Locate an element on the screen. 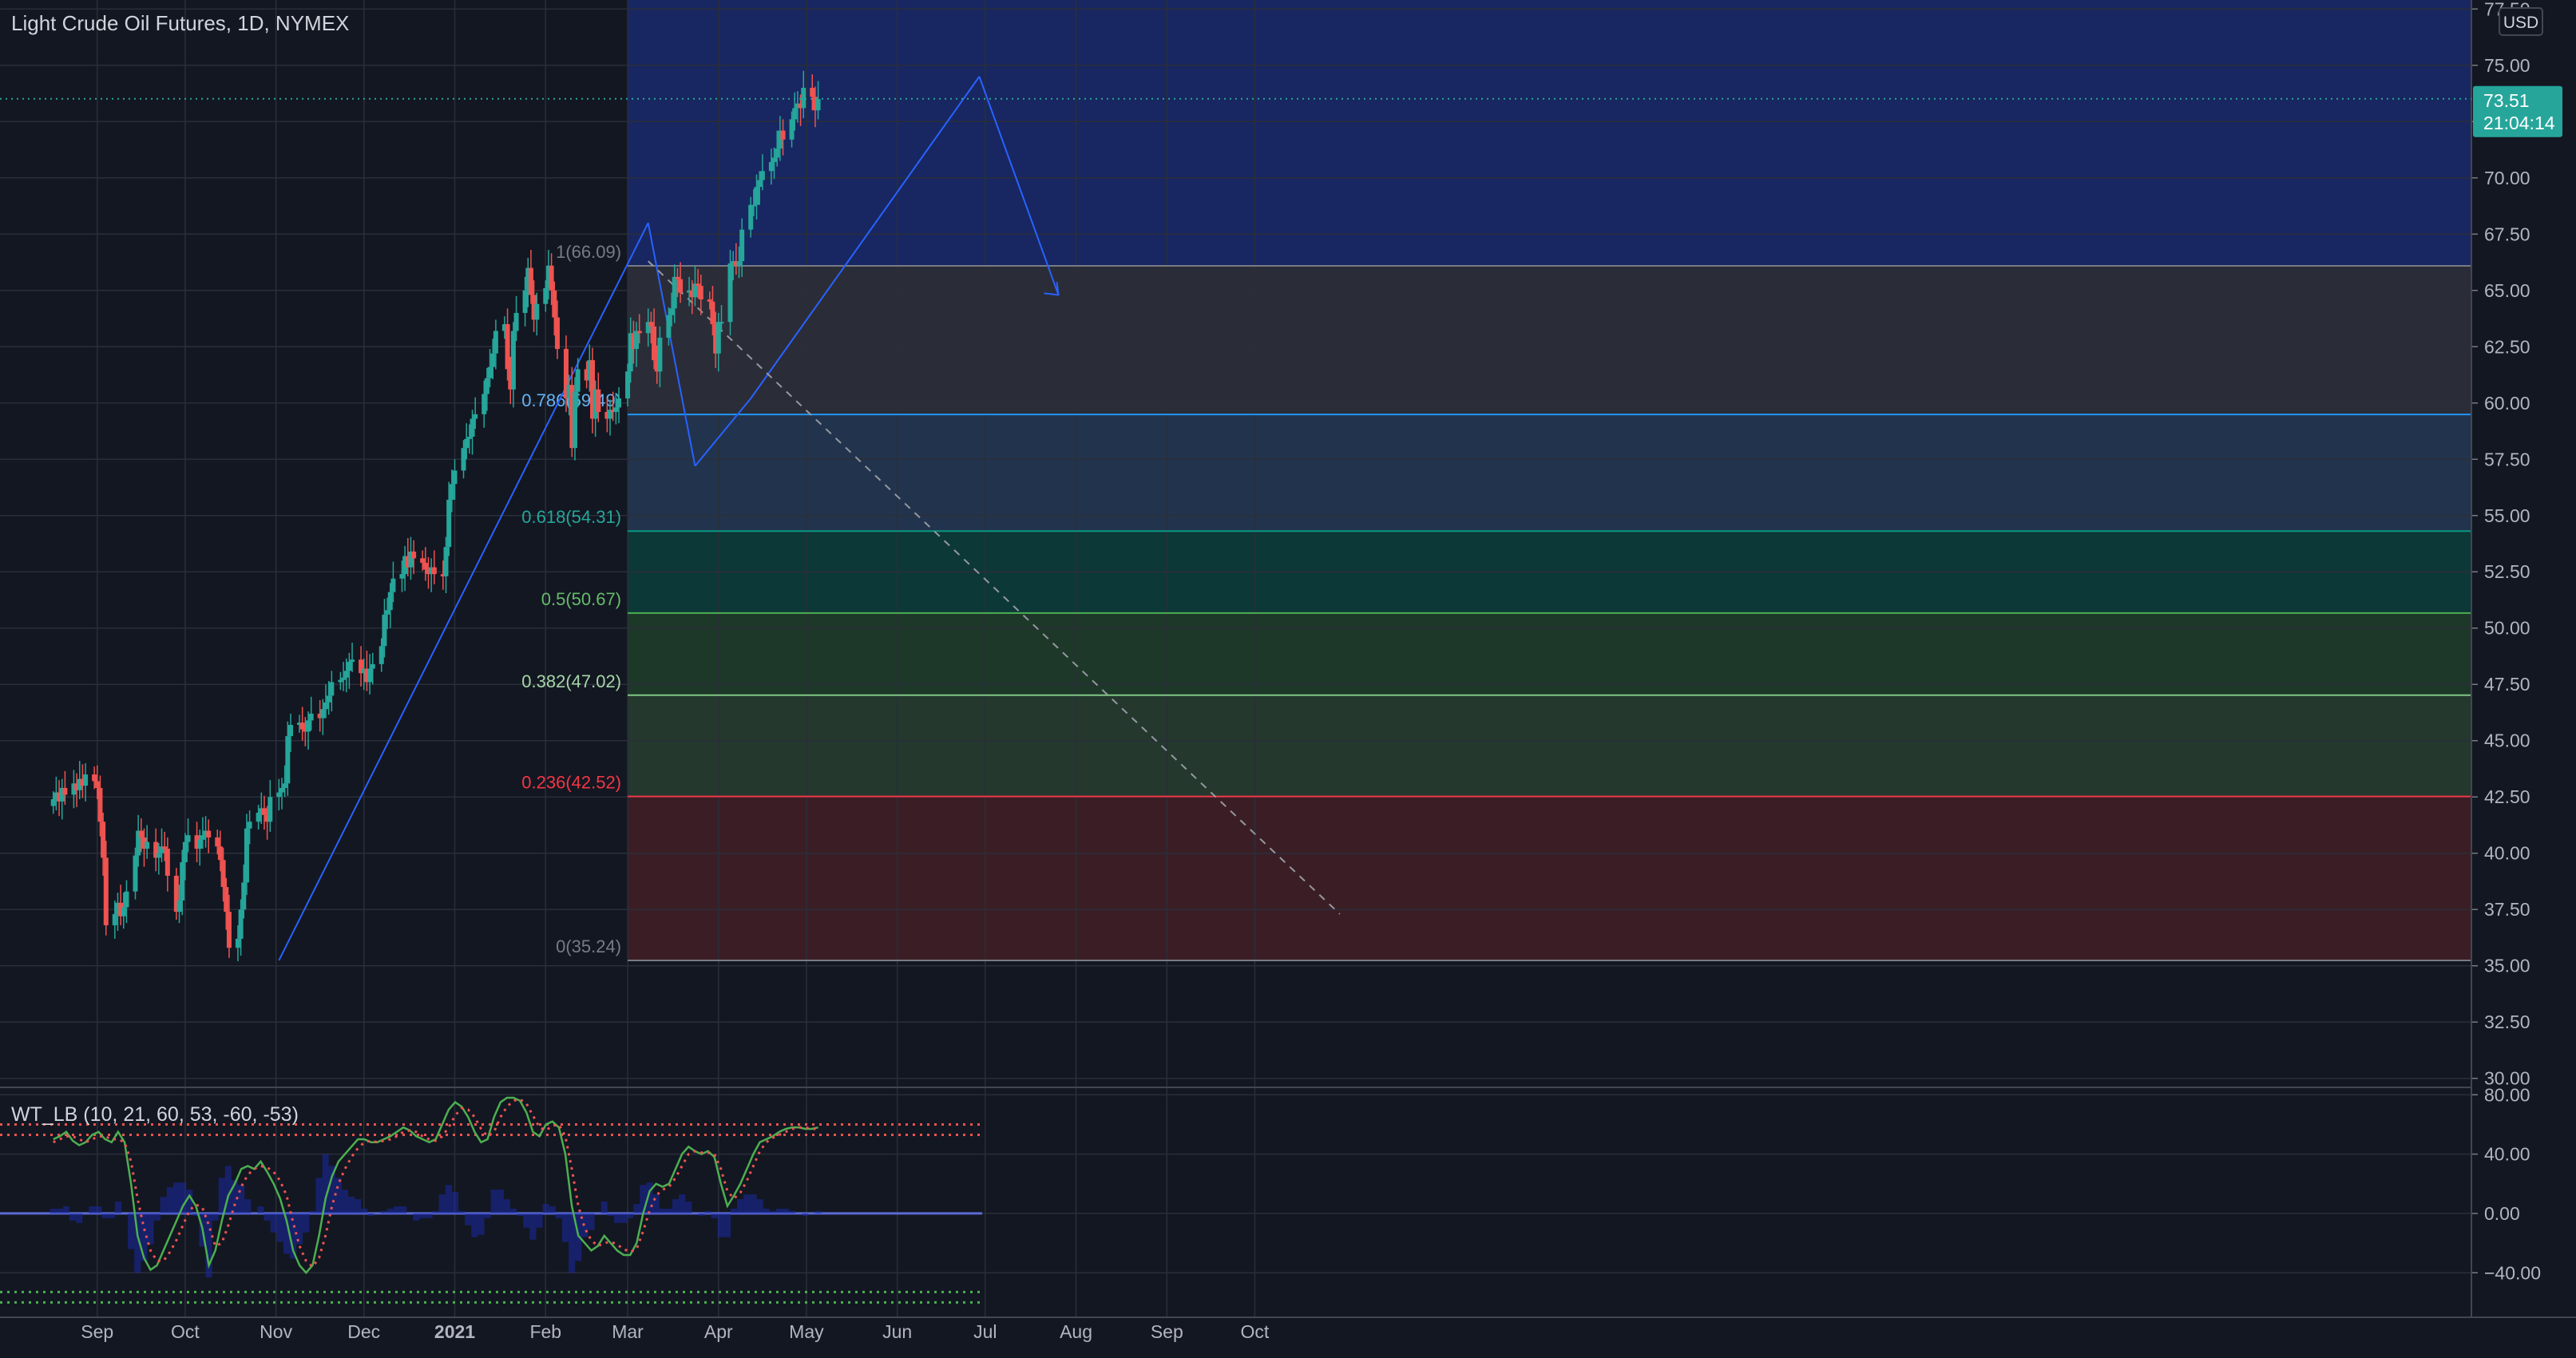  wt1-line is located at coordinates (436, 1185).